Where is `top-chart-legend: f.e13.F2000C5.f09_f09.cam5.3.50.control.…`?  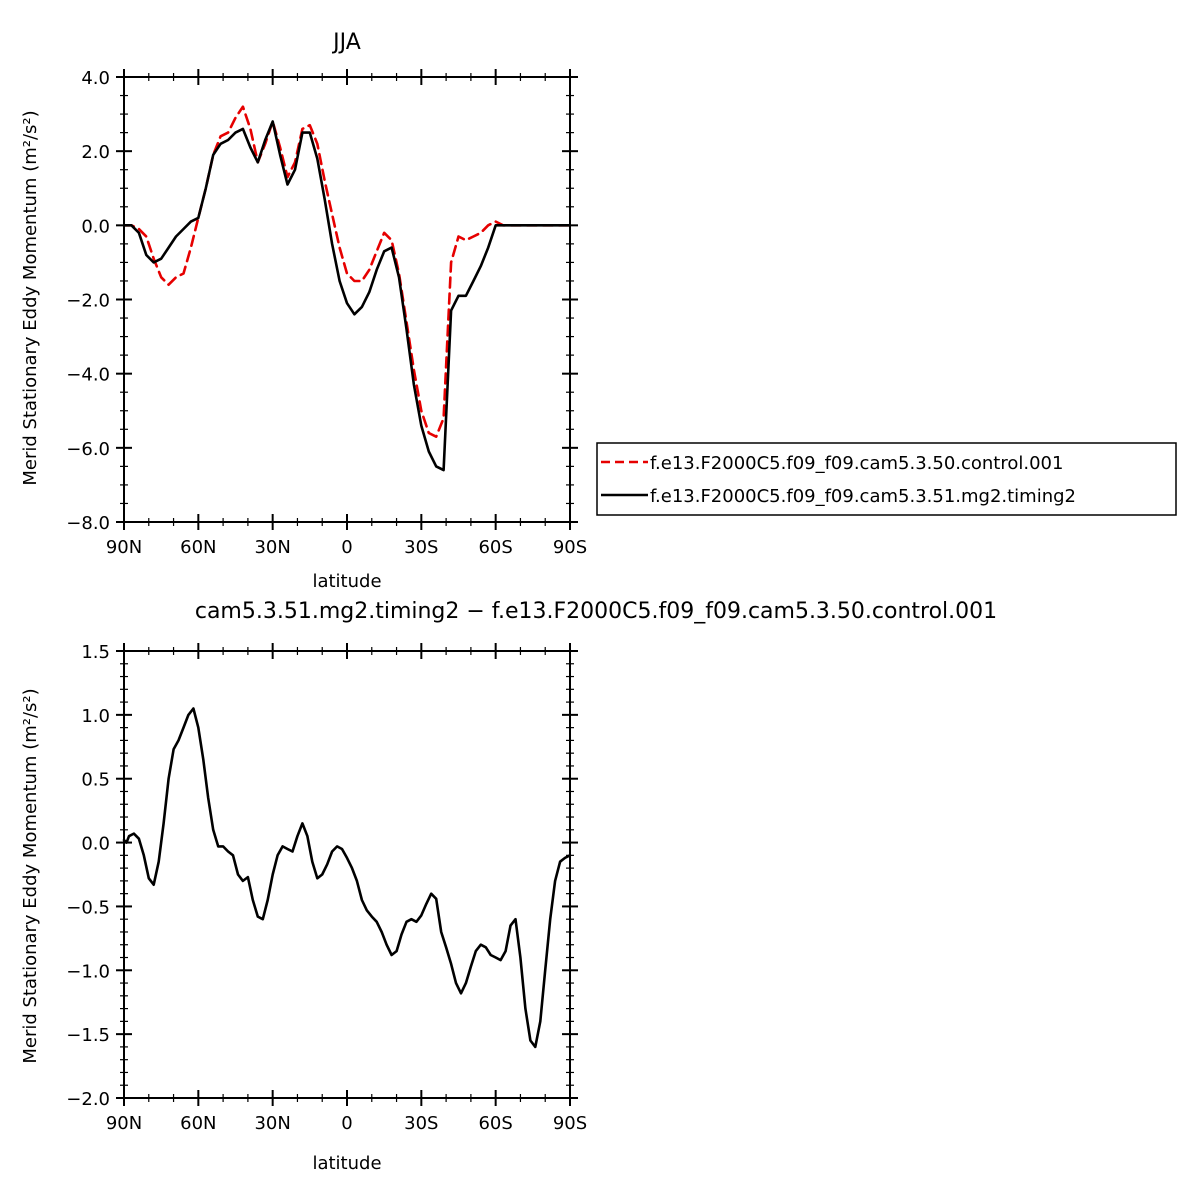
top-chart-legend: f.e13.F2000C5.f09_f09.cam5.3.50.control.… is located at coordinates (886, 479).